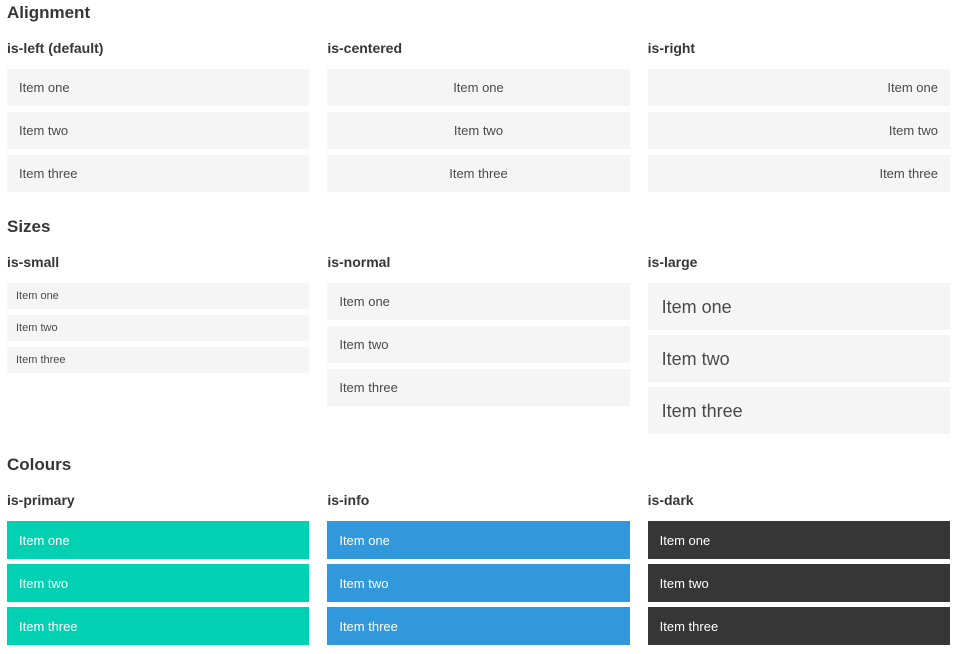  Describe the element at coordinates (670, 500) in the screenshot. I see `group-label-is-dark: is-dark` at that location.